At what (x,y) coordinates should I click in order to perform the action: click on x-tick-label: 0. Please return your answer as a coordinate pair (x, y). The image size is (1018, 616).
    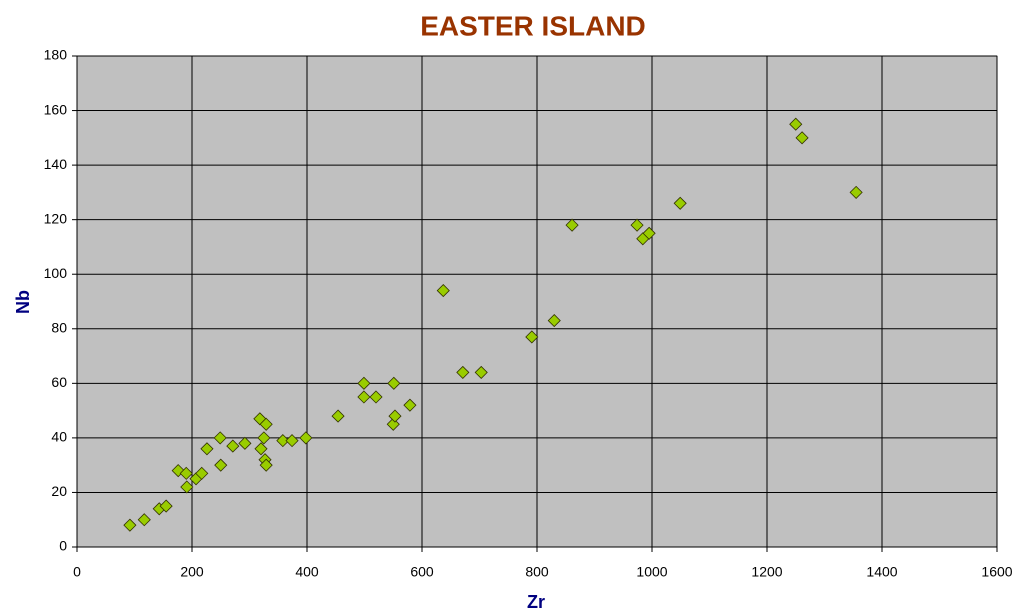
    Looking at the image, I should click on (77, 572).